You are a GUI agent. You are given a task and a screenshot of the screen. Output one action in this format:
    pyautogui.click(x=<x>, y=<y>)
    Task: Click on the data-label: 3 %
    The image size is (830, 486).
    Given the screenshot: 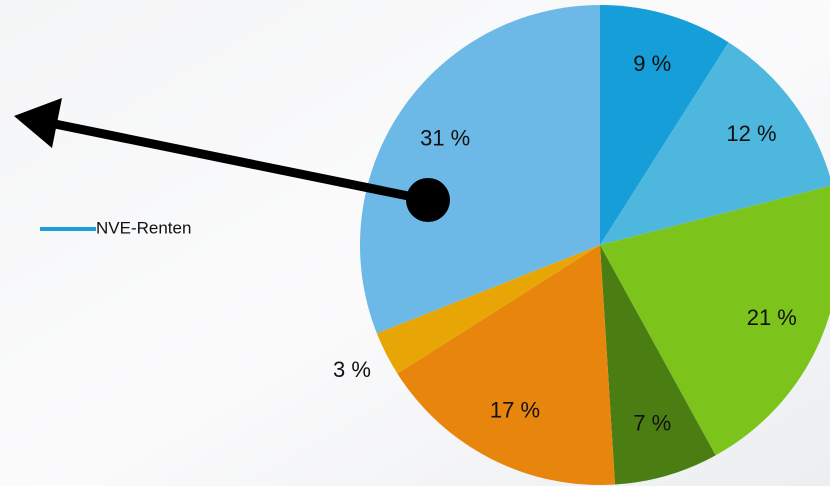 What is the action you would take?
    pyautogui.click(x=352, y=369)
    